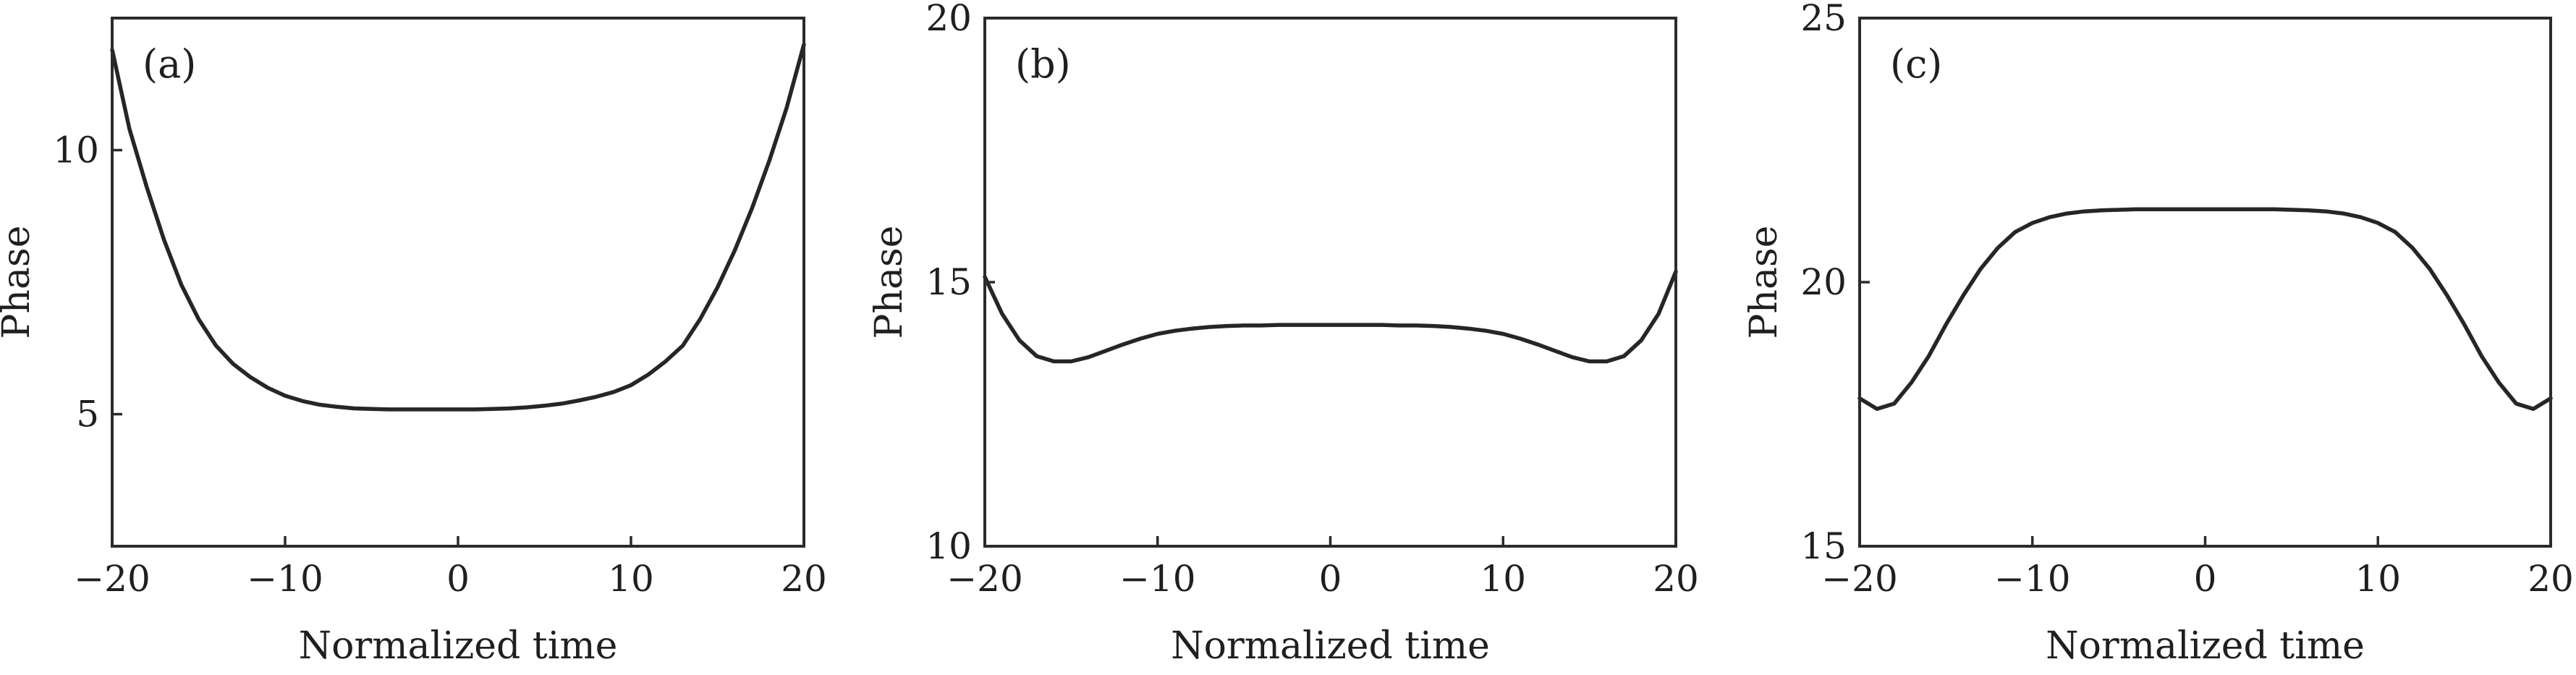  I want to click on panel-label: (b), so click(1043, 64).